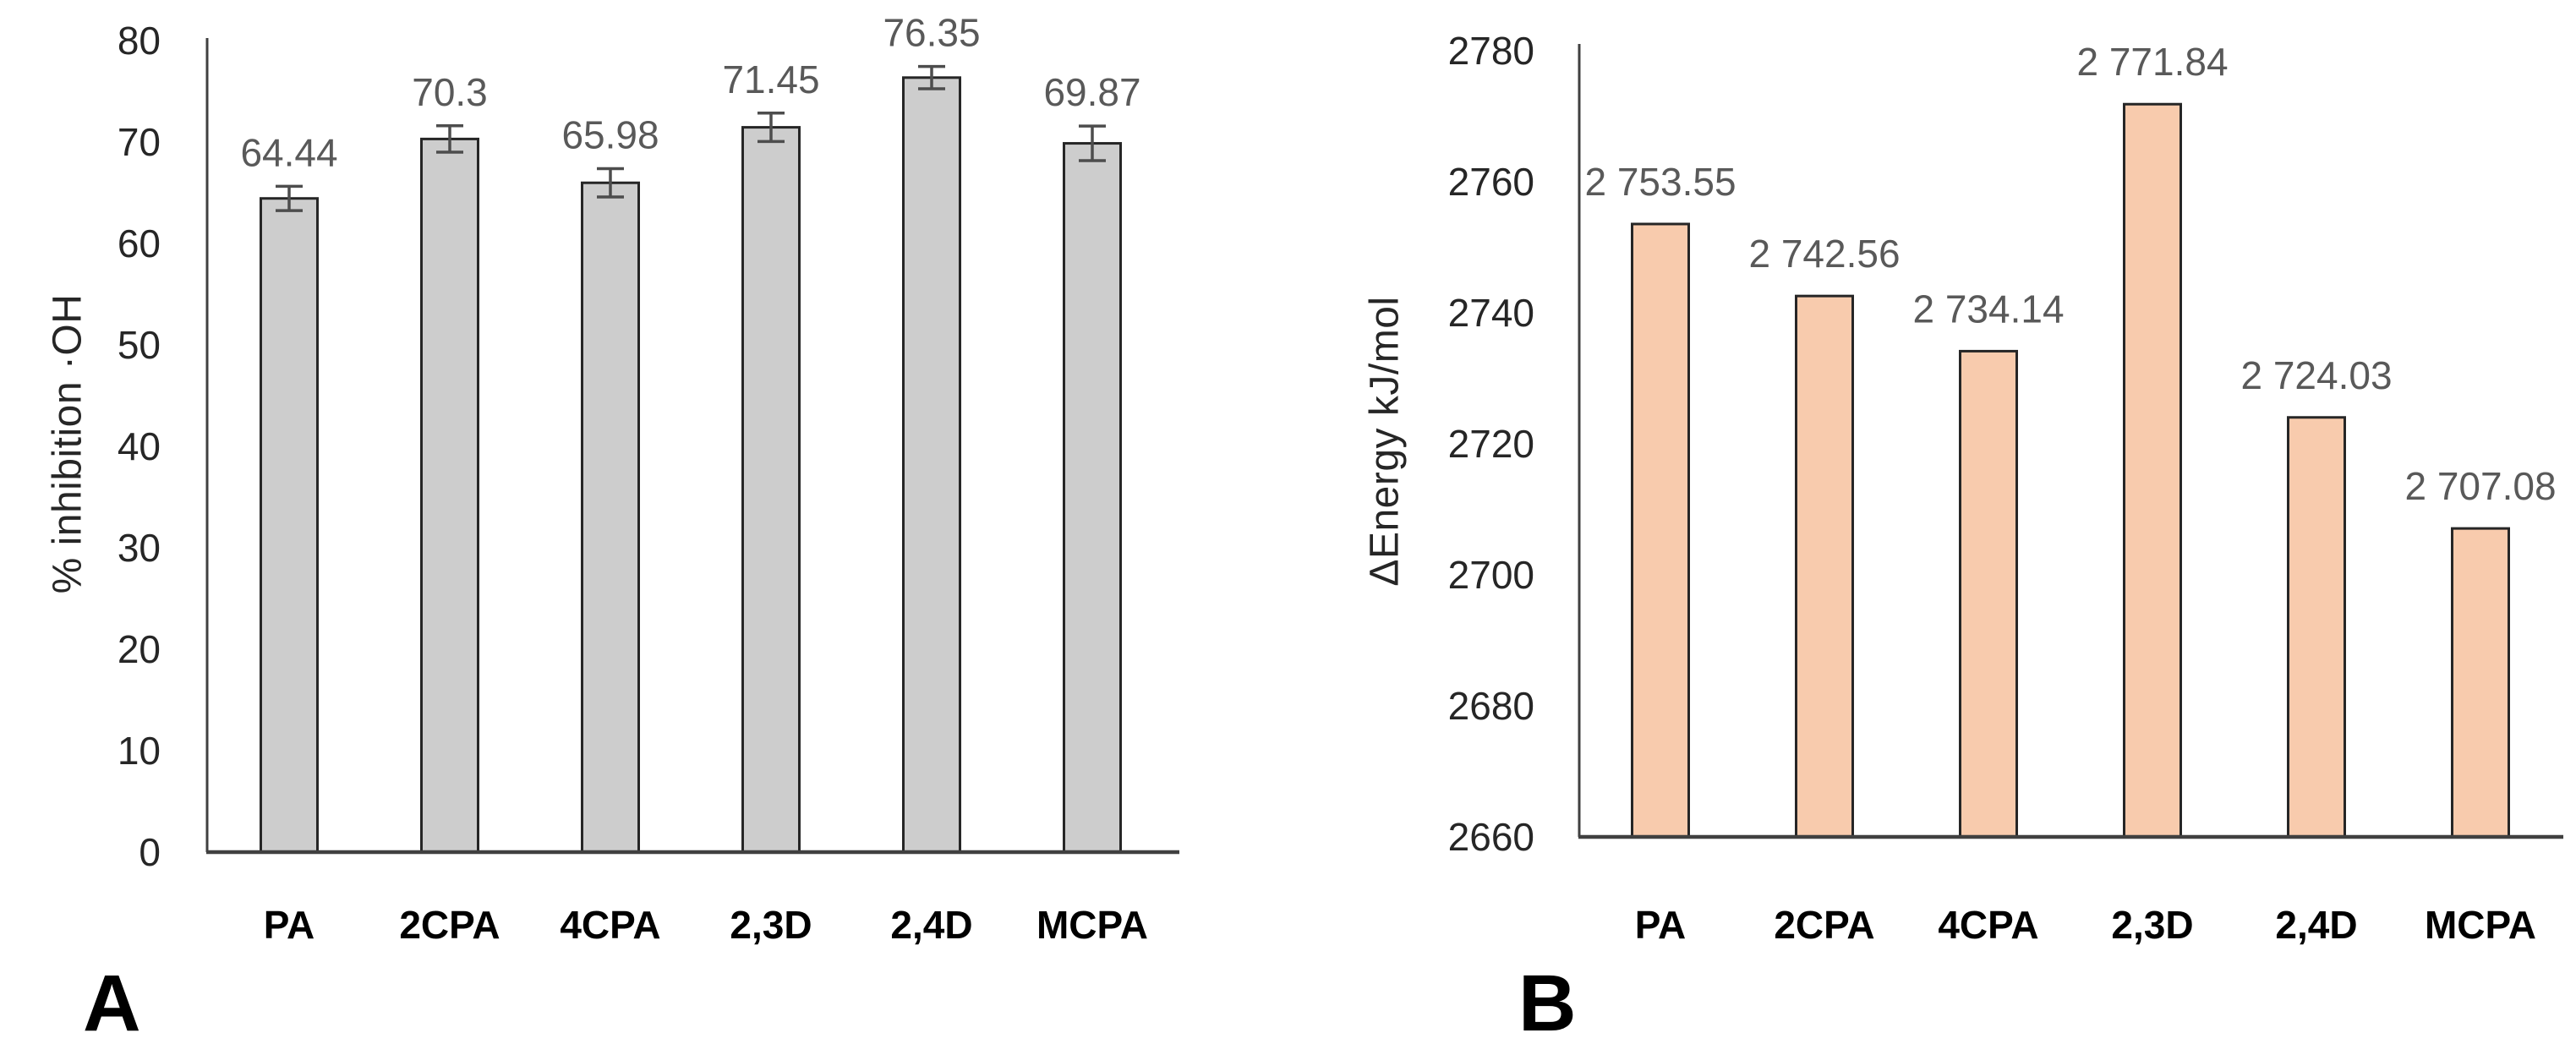 This screenshot has height=1044, width=2576. What do you see at coordinates (1491, 706) in the screenshot?
I see `y-tick-label-b-2680: 2680` at bounding box center [1491, 706].